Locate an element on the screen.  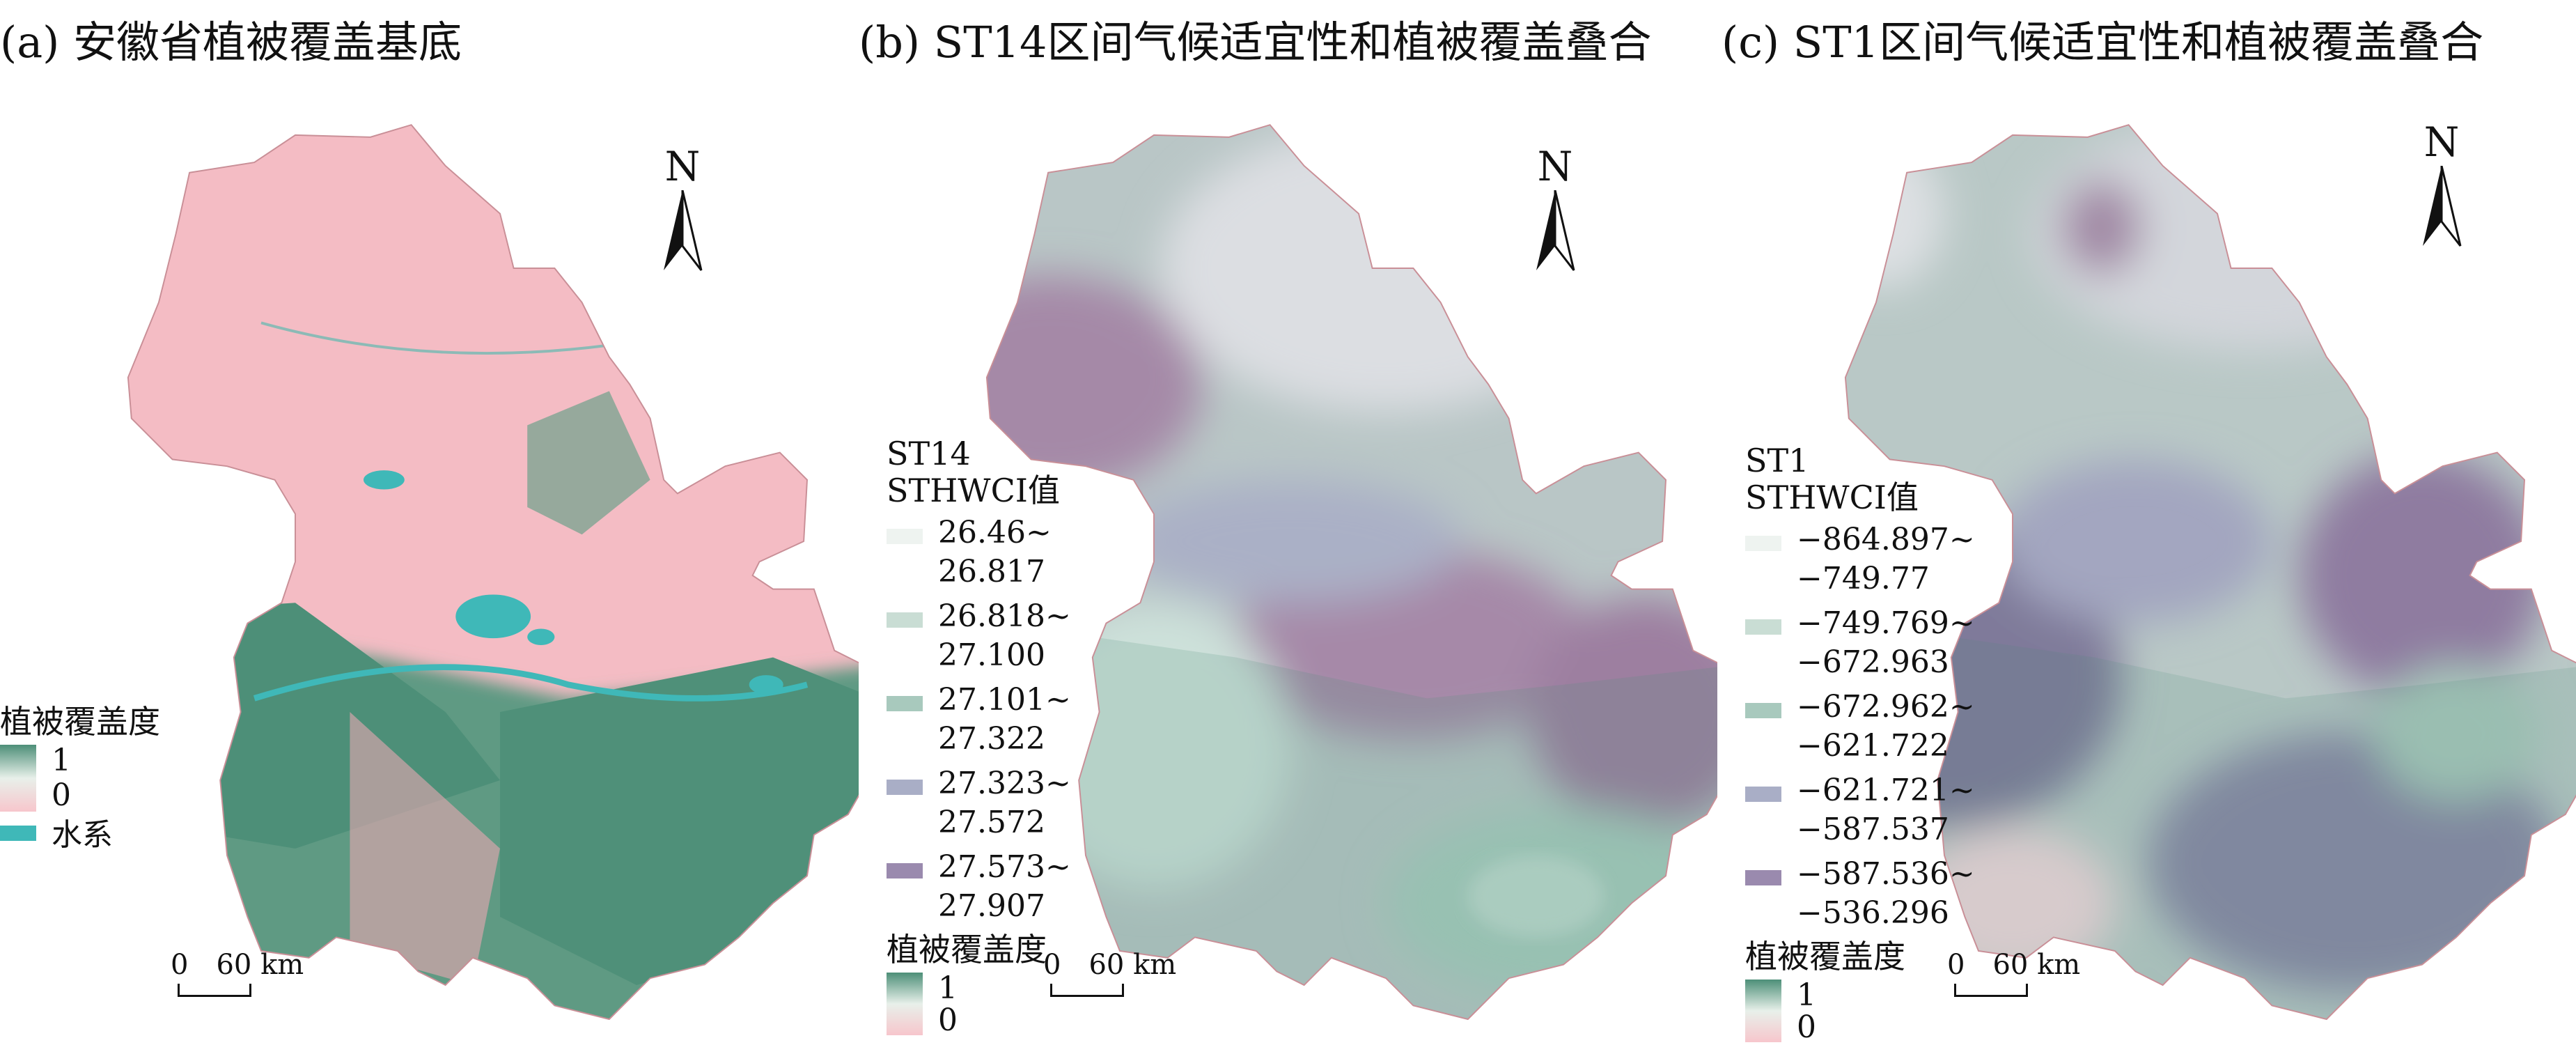
panel-title: (b) ST14区间气候适宜性和植被覆盖叠合 is located at coordinates (1255, 42).